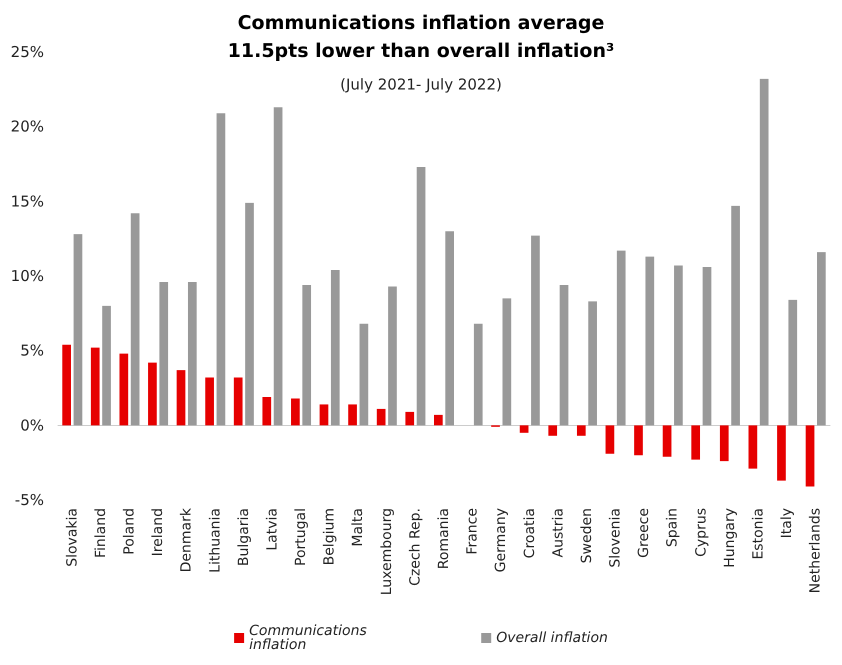 The width and height of the screenshot is (842, 665). What do you see at coordinates (586, 536) in the screenshot?
I see `x-tick-label: Sweden` at bounding box center [586, 536].